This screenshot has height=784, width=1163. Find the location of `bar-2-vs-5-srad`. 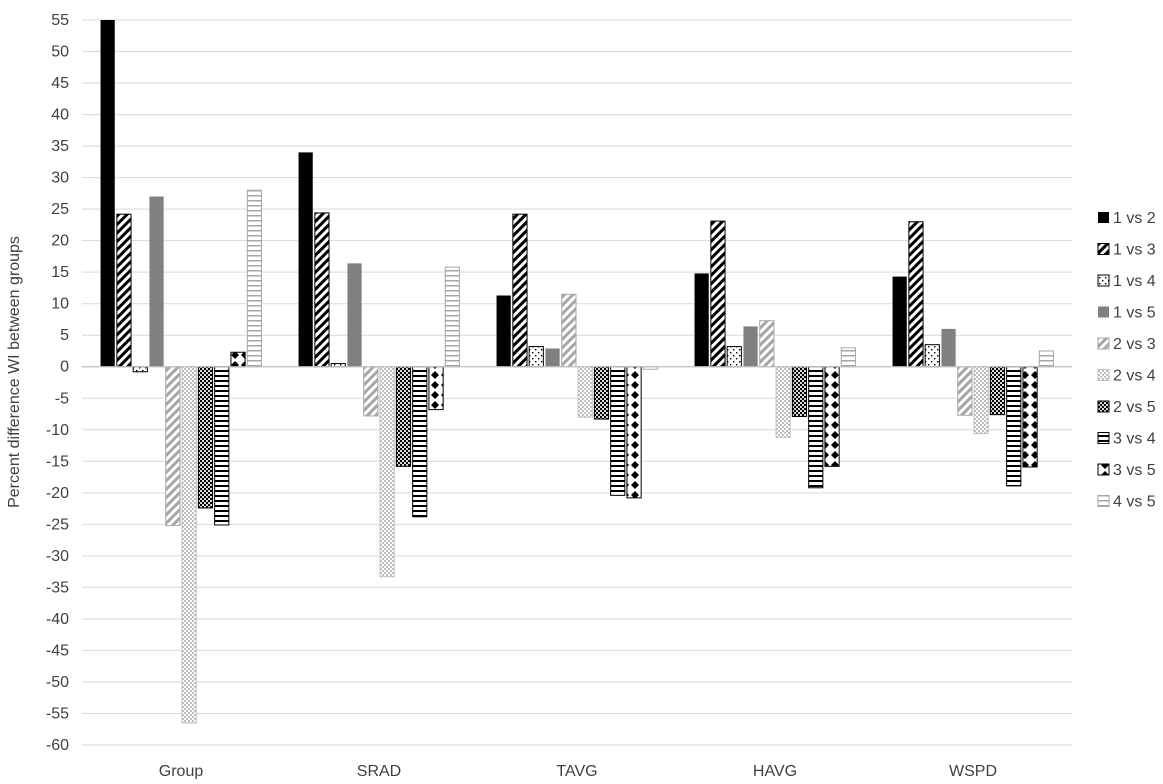

bar-2-vs-5-srad is located at coordinates (403, 416).